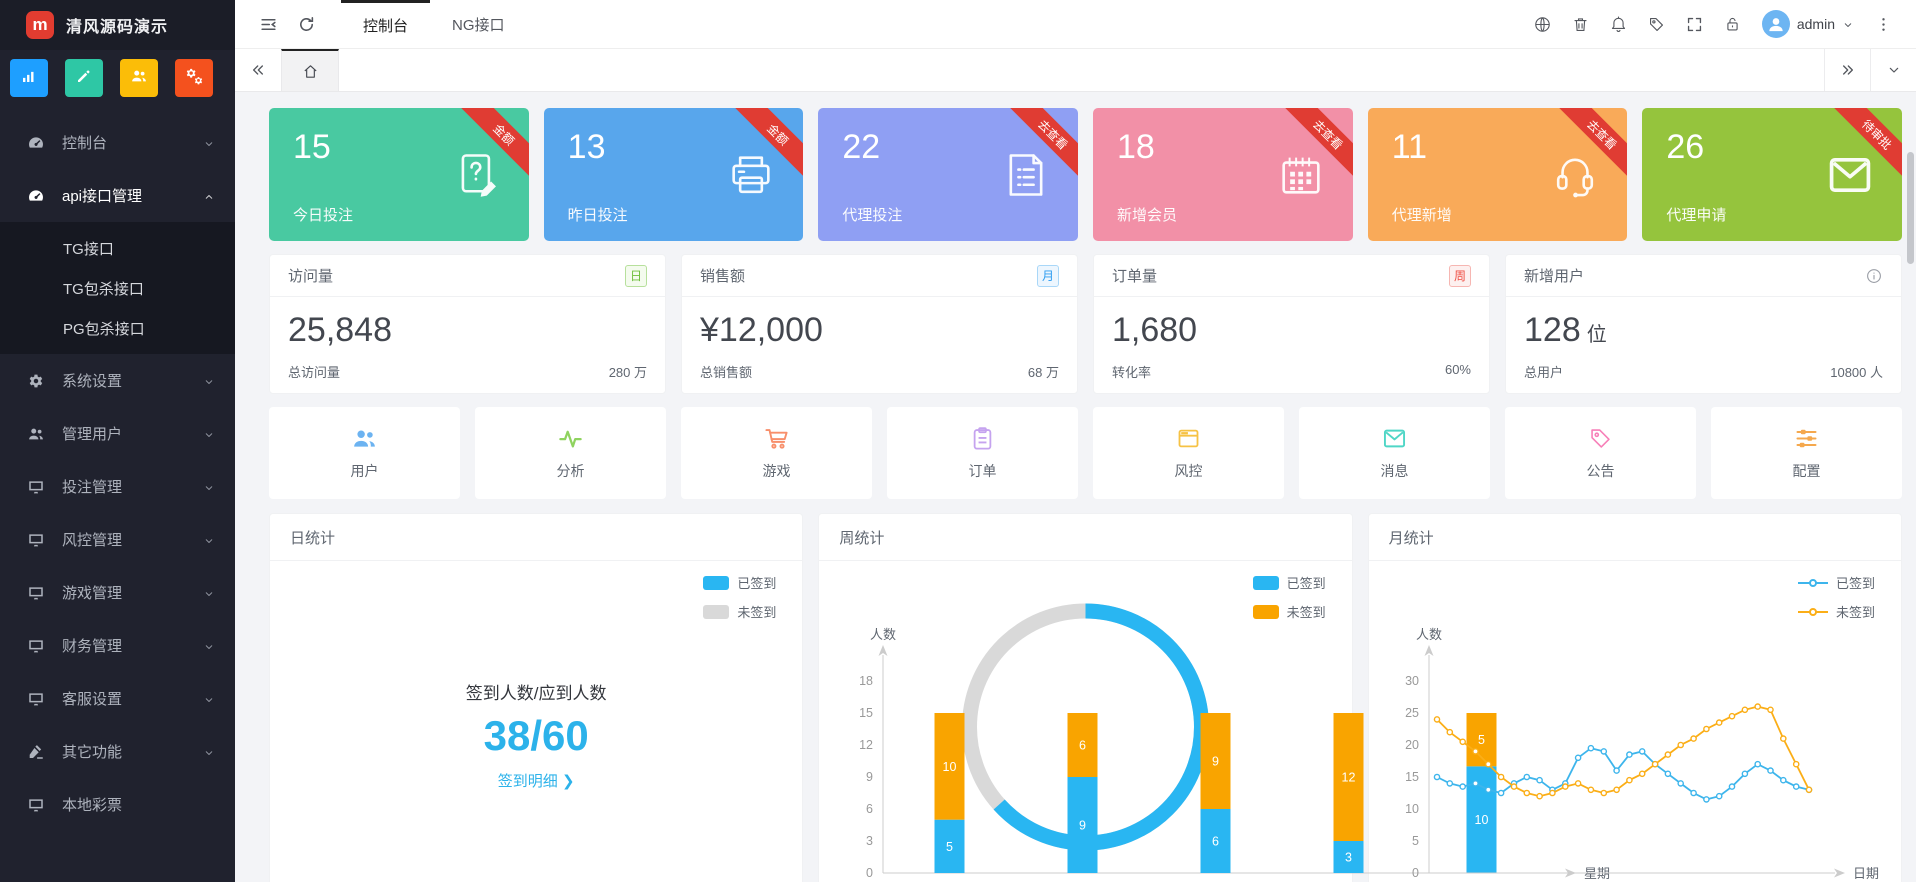 Image resolution: width=1916 pixels, height=882 pixels. Describe the element at coordinates (1306, 583) in the screenshot. I see `legend-label: 已签到` at that location.